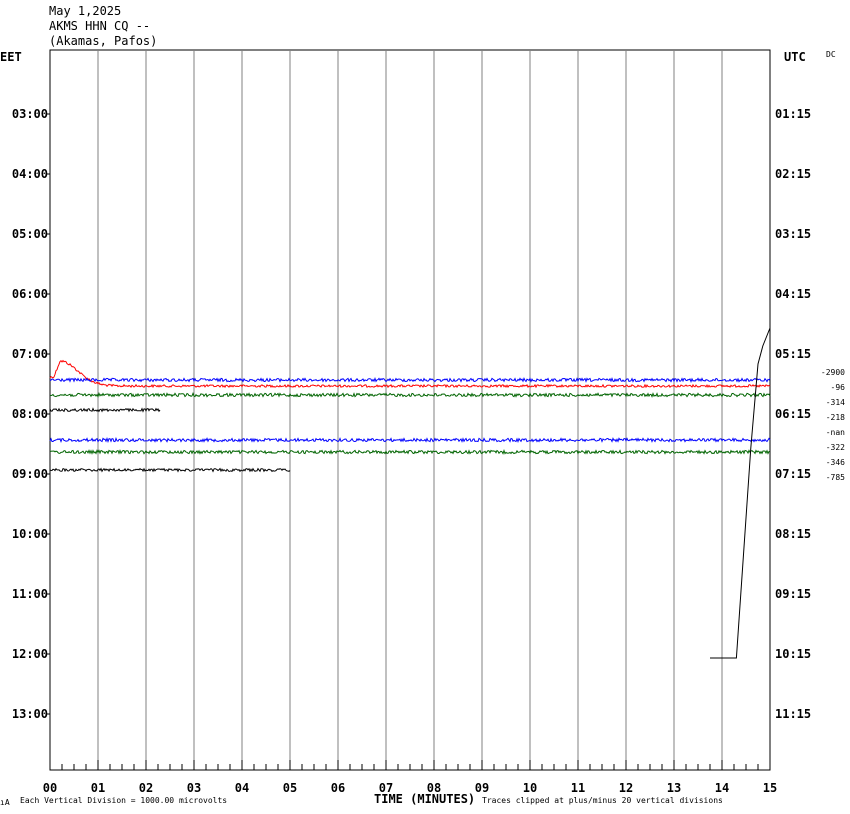 Image resolution: width=850 pixels, height=814 pixels. Describe the element at coordinates (793, 714) in the screenshot. I see `right-time-label: 11:15` at that location.